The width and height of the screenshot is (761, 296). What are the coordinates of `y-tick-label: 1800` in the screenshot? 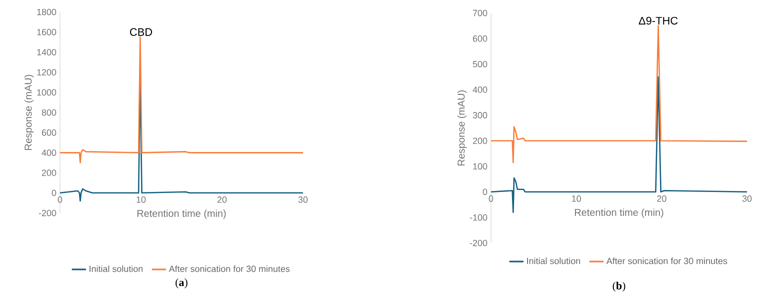 It's located at (46, 12).